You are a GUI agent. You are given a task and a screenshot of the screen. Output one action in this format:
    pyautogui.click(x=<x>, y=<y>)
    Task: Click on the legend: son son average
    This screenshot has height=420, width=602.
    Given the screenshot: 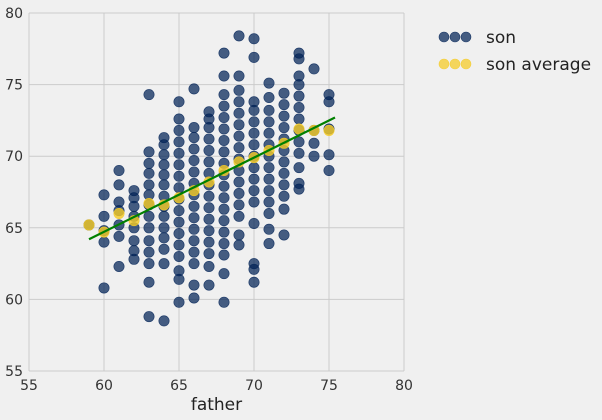 What is the action you would take?
    pyautogui.click(x=514, y=51)
    